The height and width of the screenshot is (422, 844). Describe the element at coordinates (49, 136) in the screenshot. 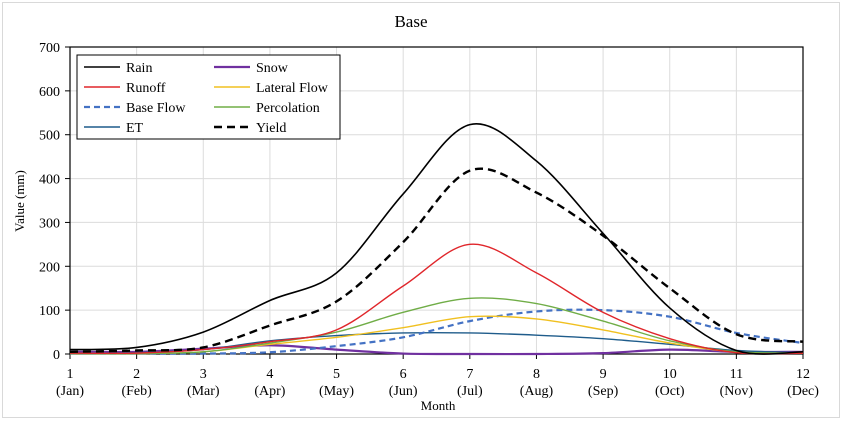

I see `y-tick-label: 500` at that location.